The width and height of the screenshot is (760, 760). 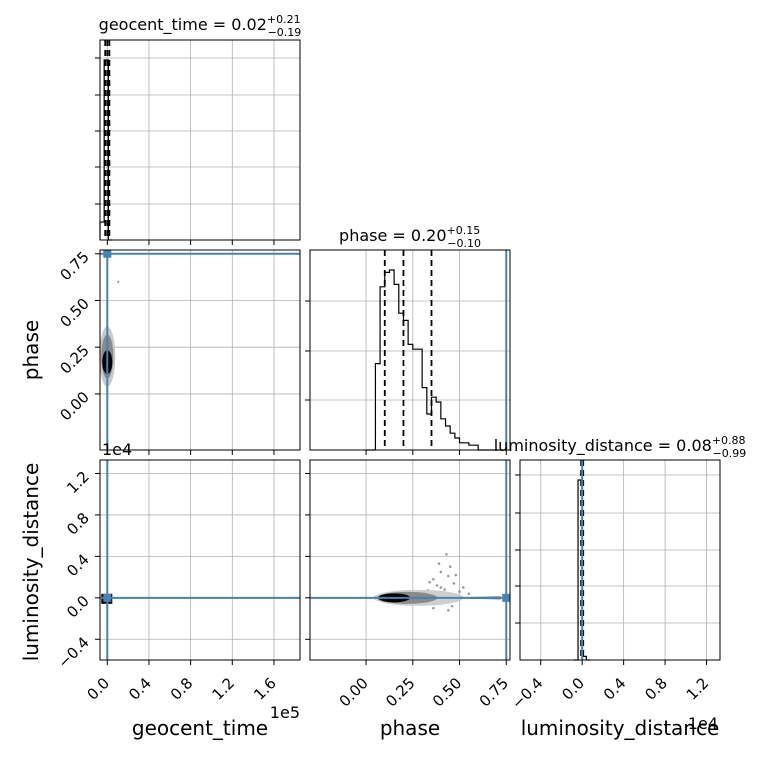 I want to click on luminosity-distance-y-ticklabel-4: 1.2, so click(x=78, y=483).